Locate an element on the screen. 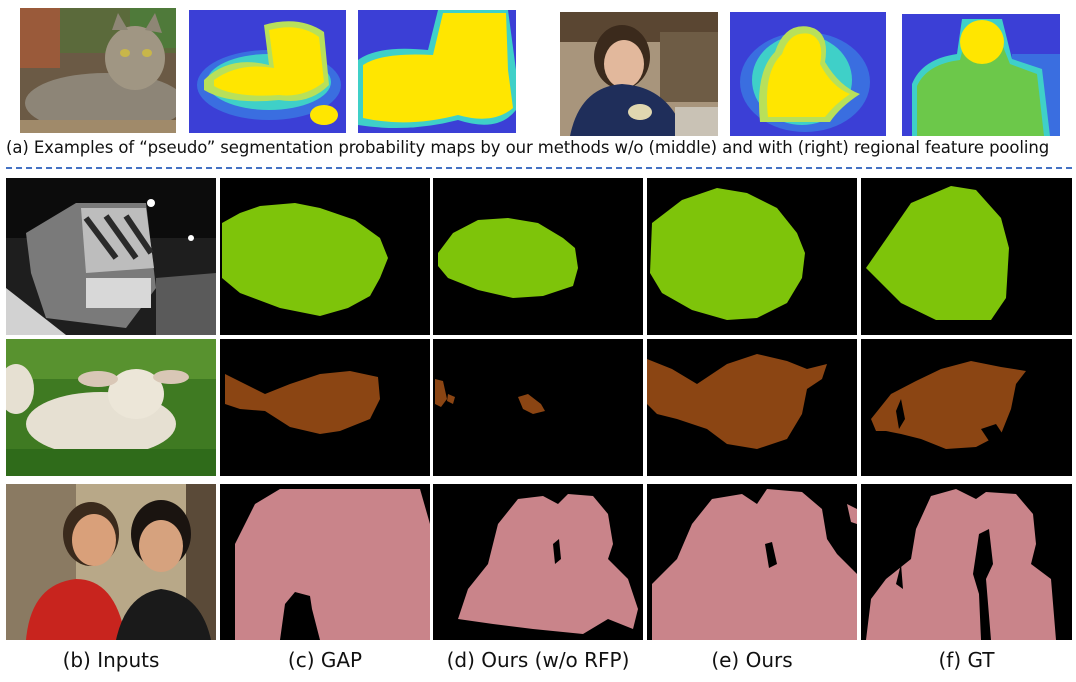 The height and width of the screenshot is (682, 1076). train-gap-mask is located at coordinates (325, 256).